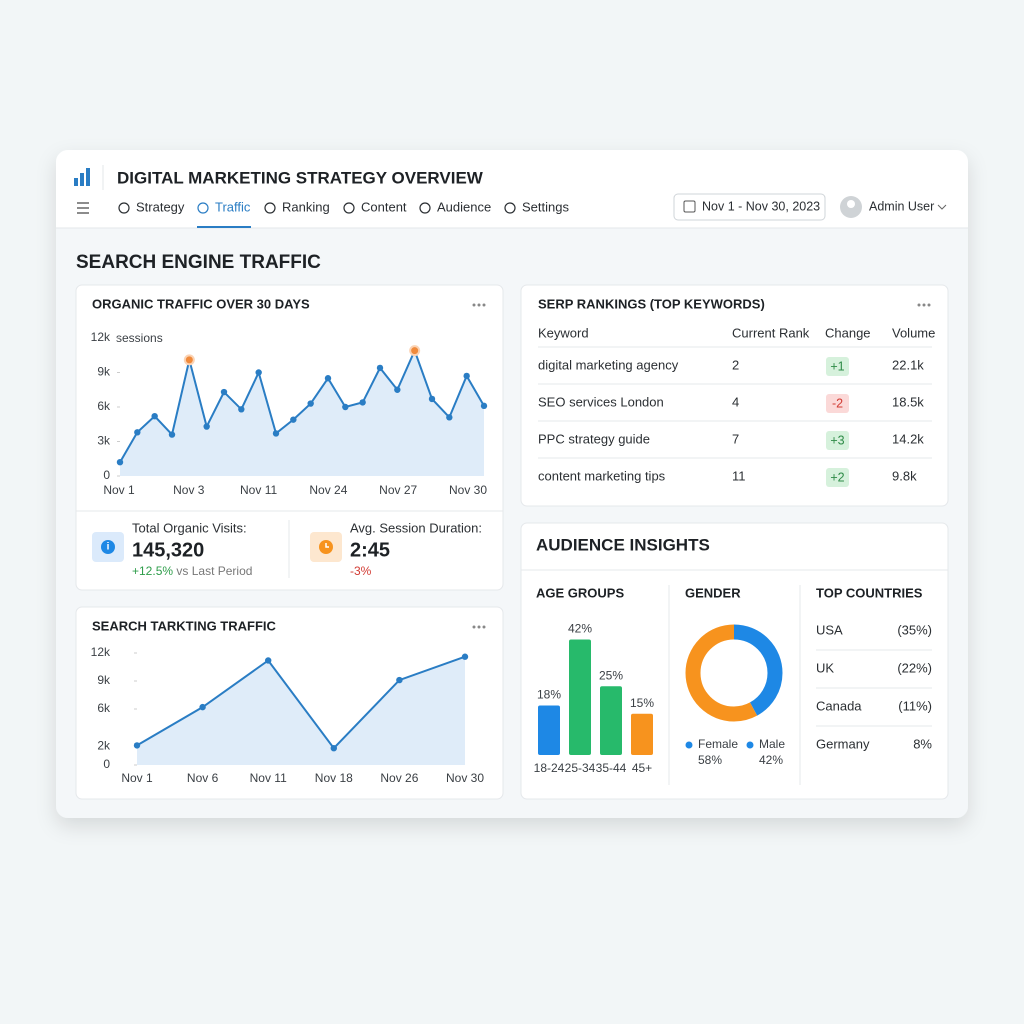 This screenshot has height=1024, width=1024. I want to click on stat-label: Total Organic Visits:, so click(189, 527).